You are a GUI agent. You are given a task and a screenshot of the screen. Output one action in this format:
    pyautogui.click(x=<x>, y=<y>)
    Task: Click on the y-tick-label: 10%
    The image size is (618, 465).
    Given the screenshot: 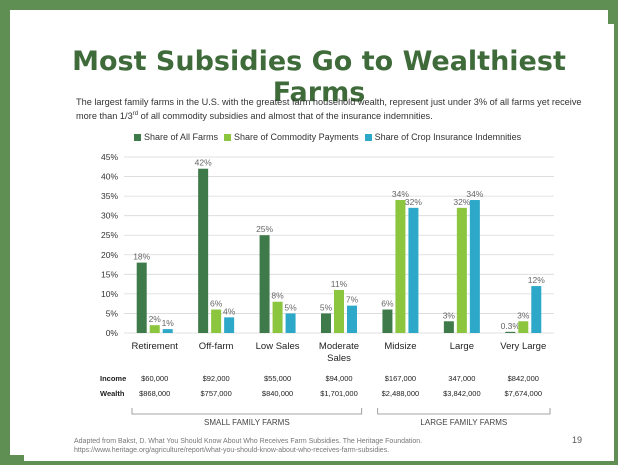 What is the action you would take?
    pyautogui.click(x=109, y=294)
    